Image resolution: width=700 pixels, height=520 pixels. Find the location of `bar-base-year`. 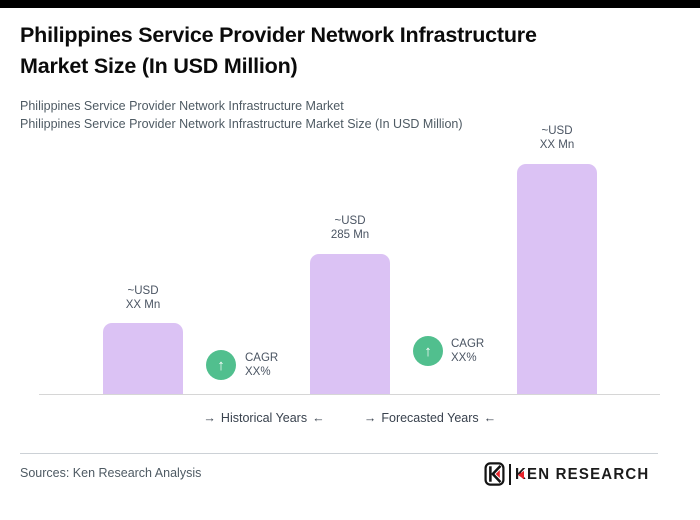

bar-base-year is located at coordinates (350, 324).